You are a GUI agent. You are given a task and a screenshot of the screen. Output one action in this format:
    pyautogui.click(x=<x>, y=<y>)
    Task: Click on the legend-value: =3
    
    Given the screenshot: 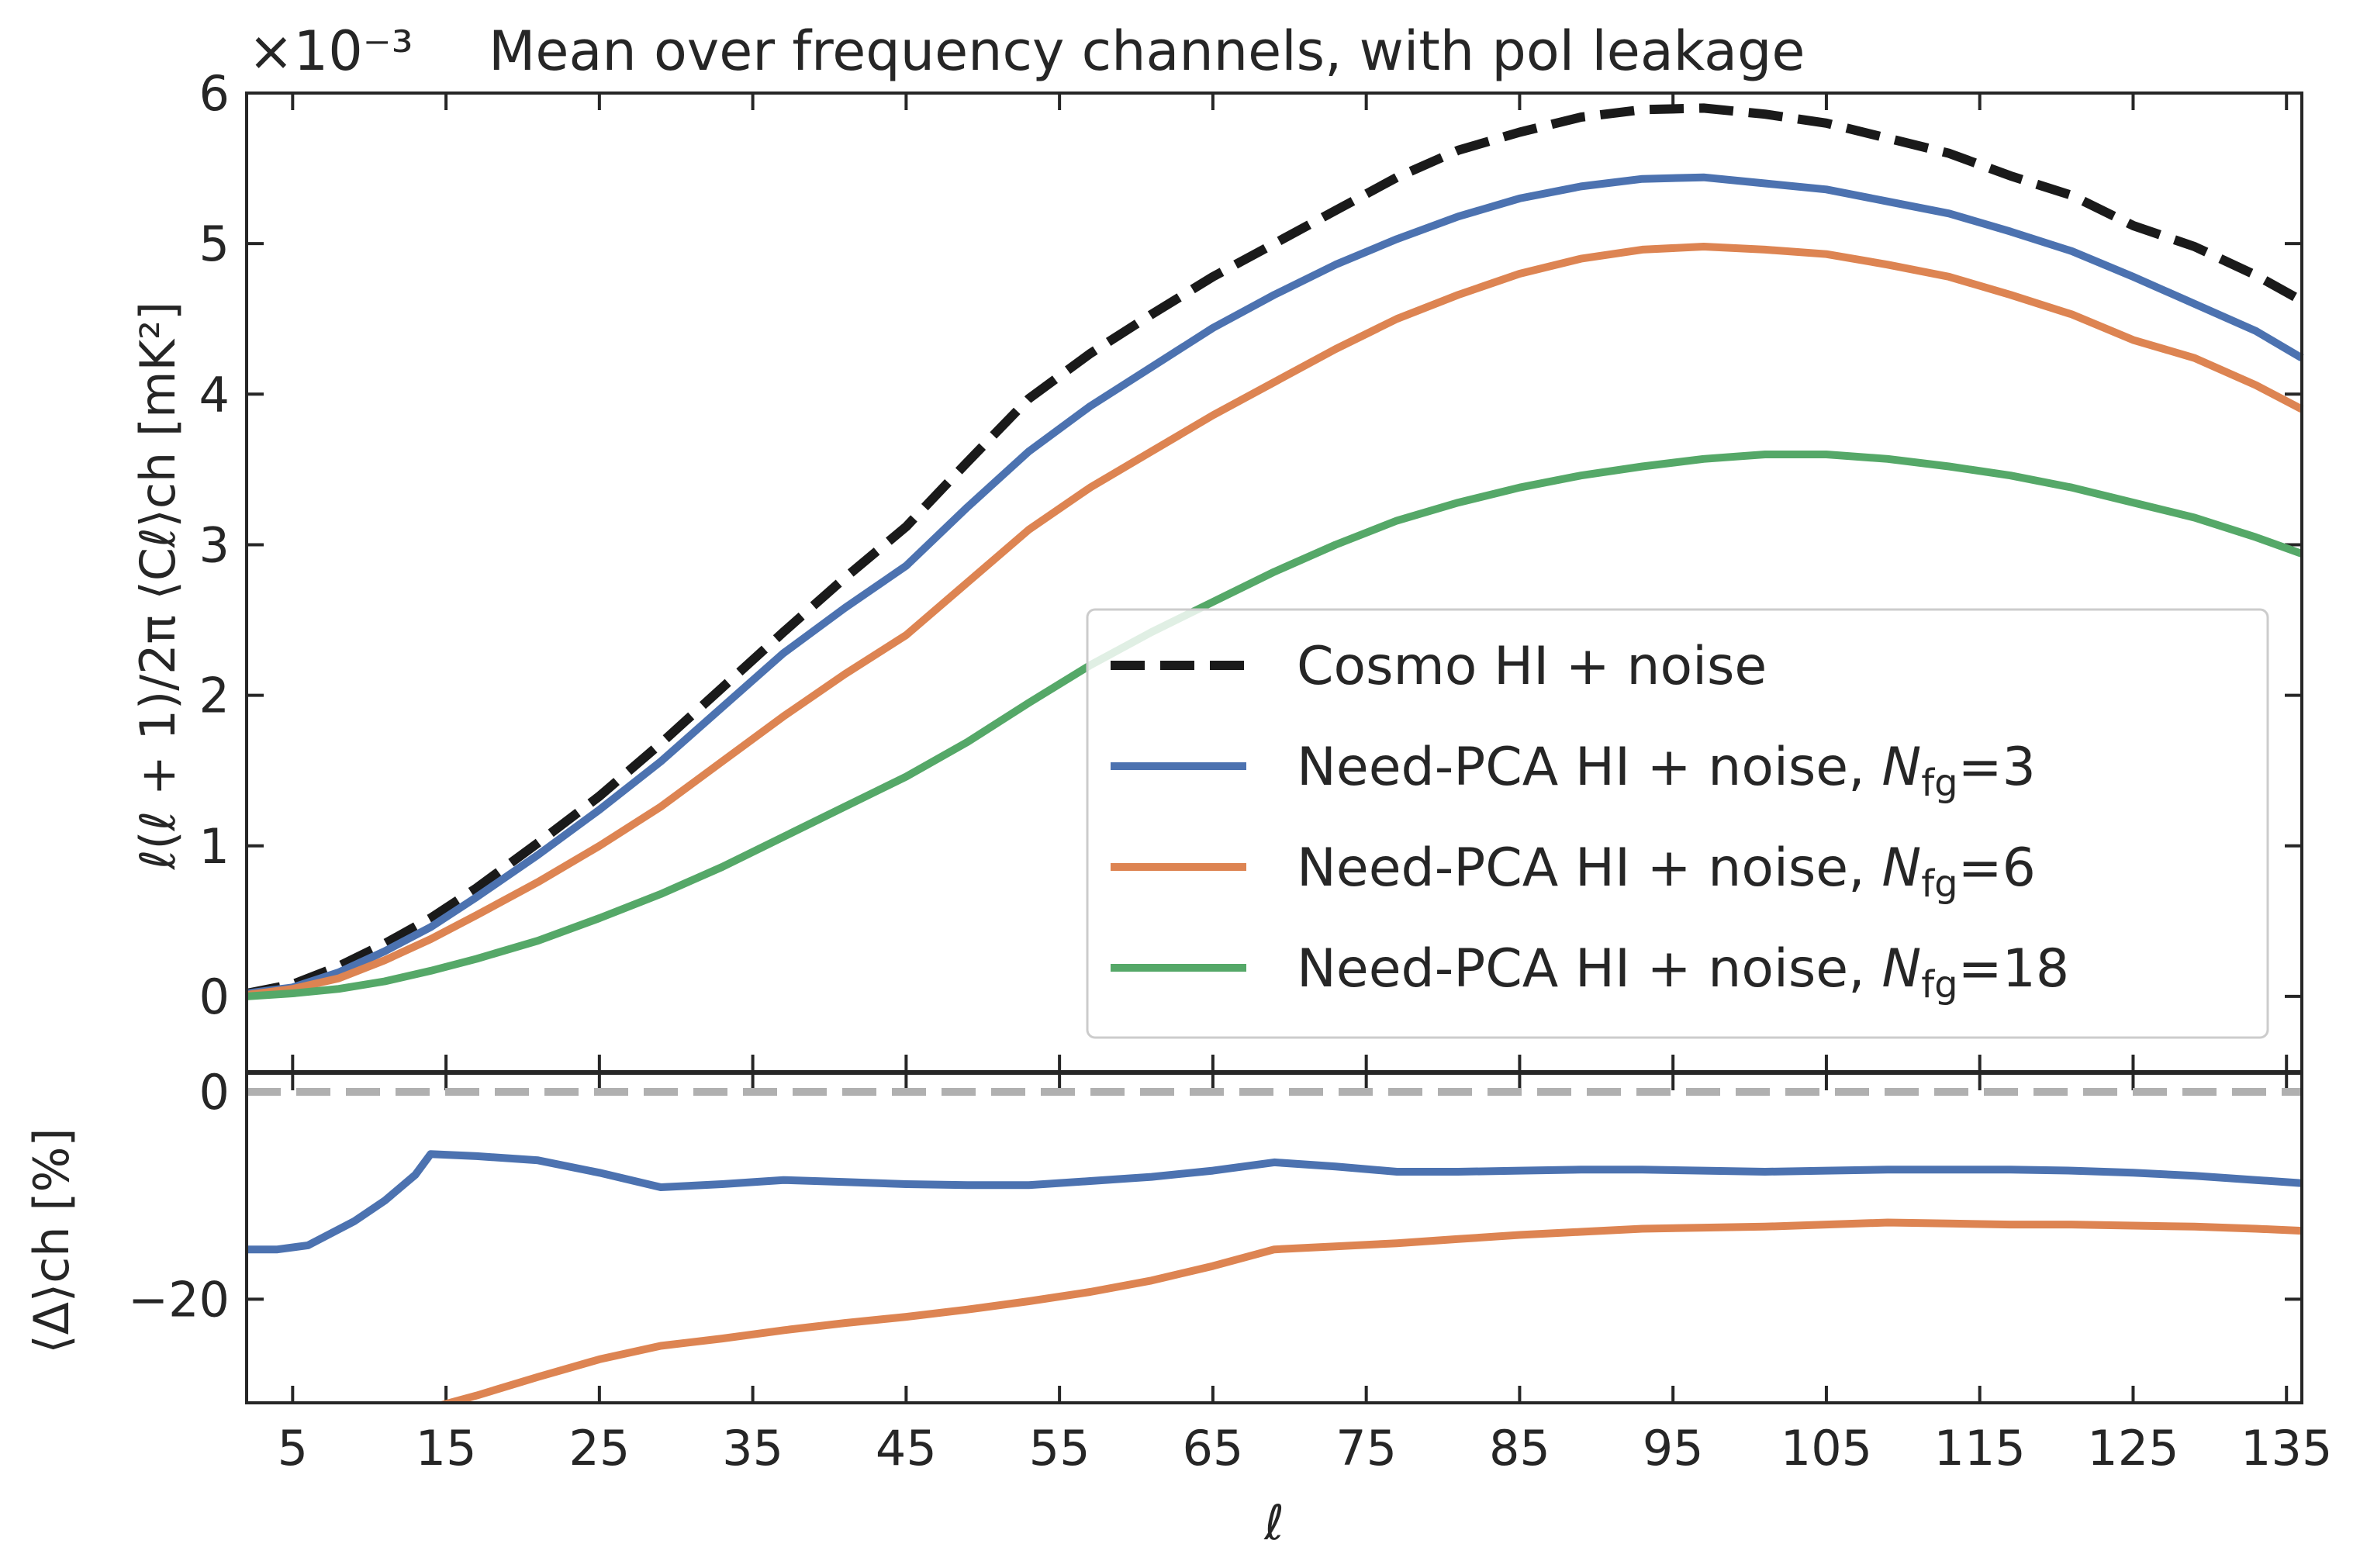 What is the action you would take?
    pyautogui.click(x=1997, y=767)
    